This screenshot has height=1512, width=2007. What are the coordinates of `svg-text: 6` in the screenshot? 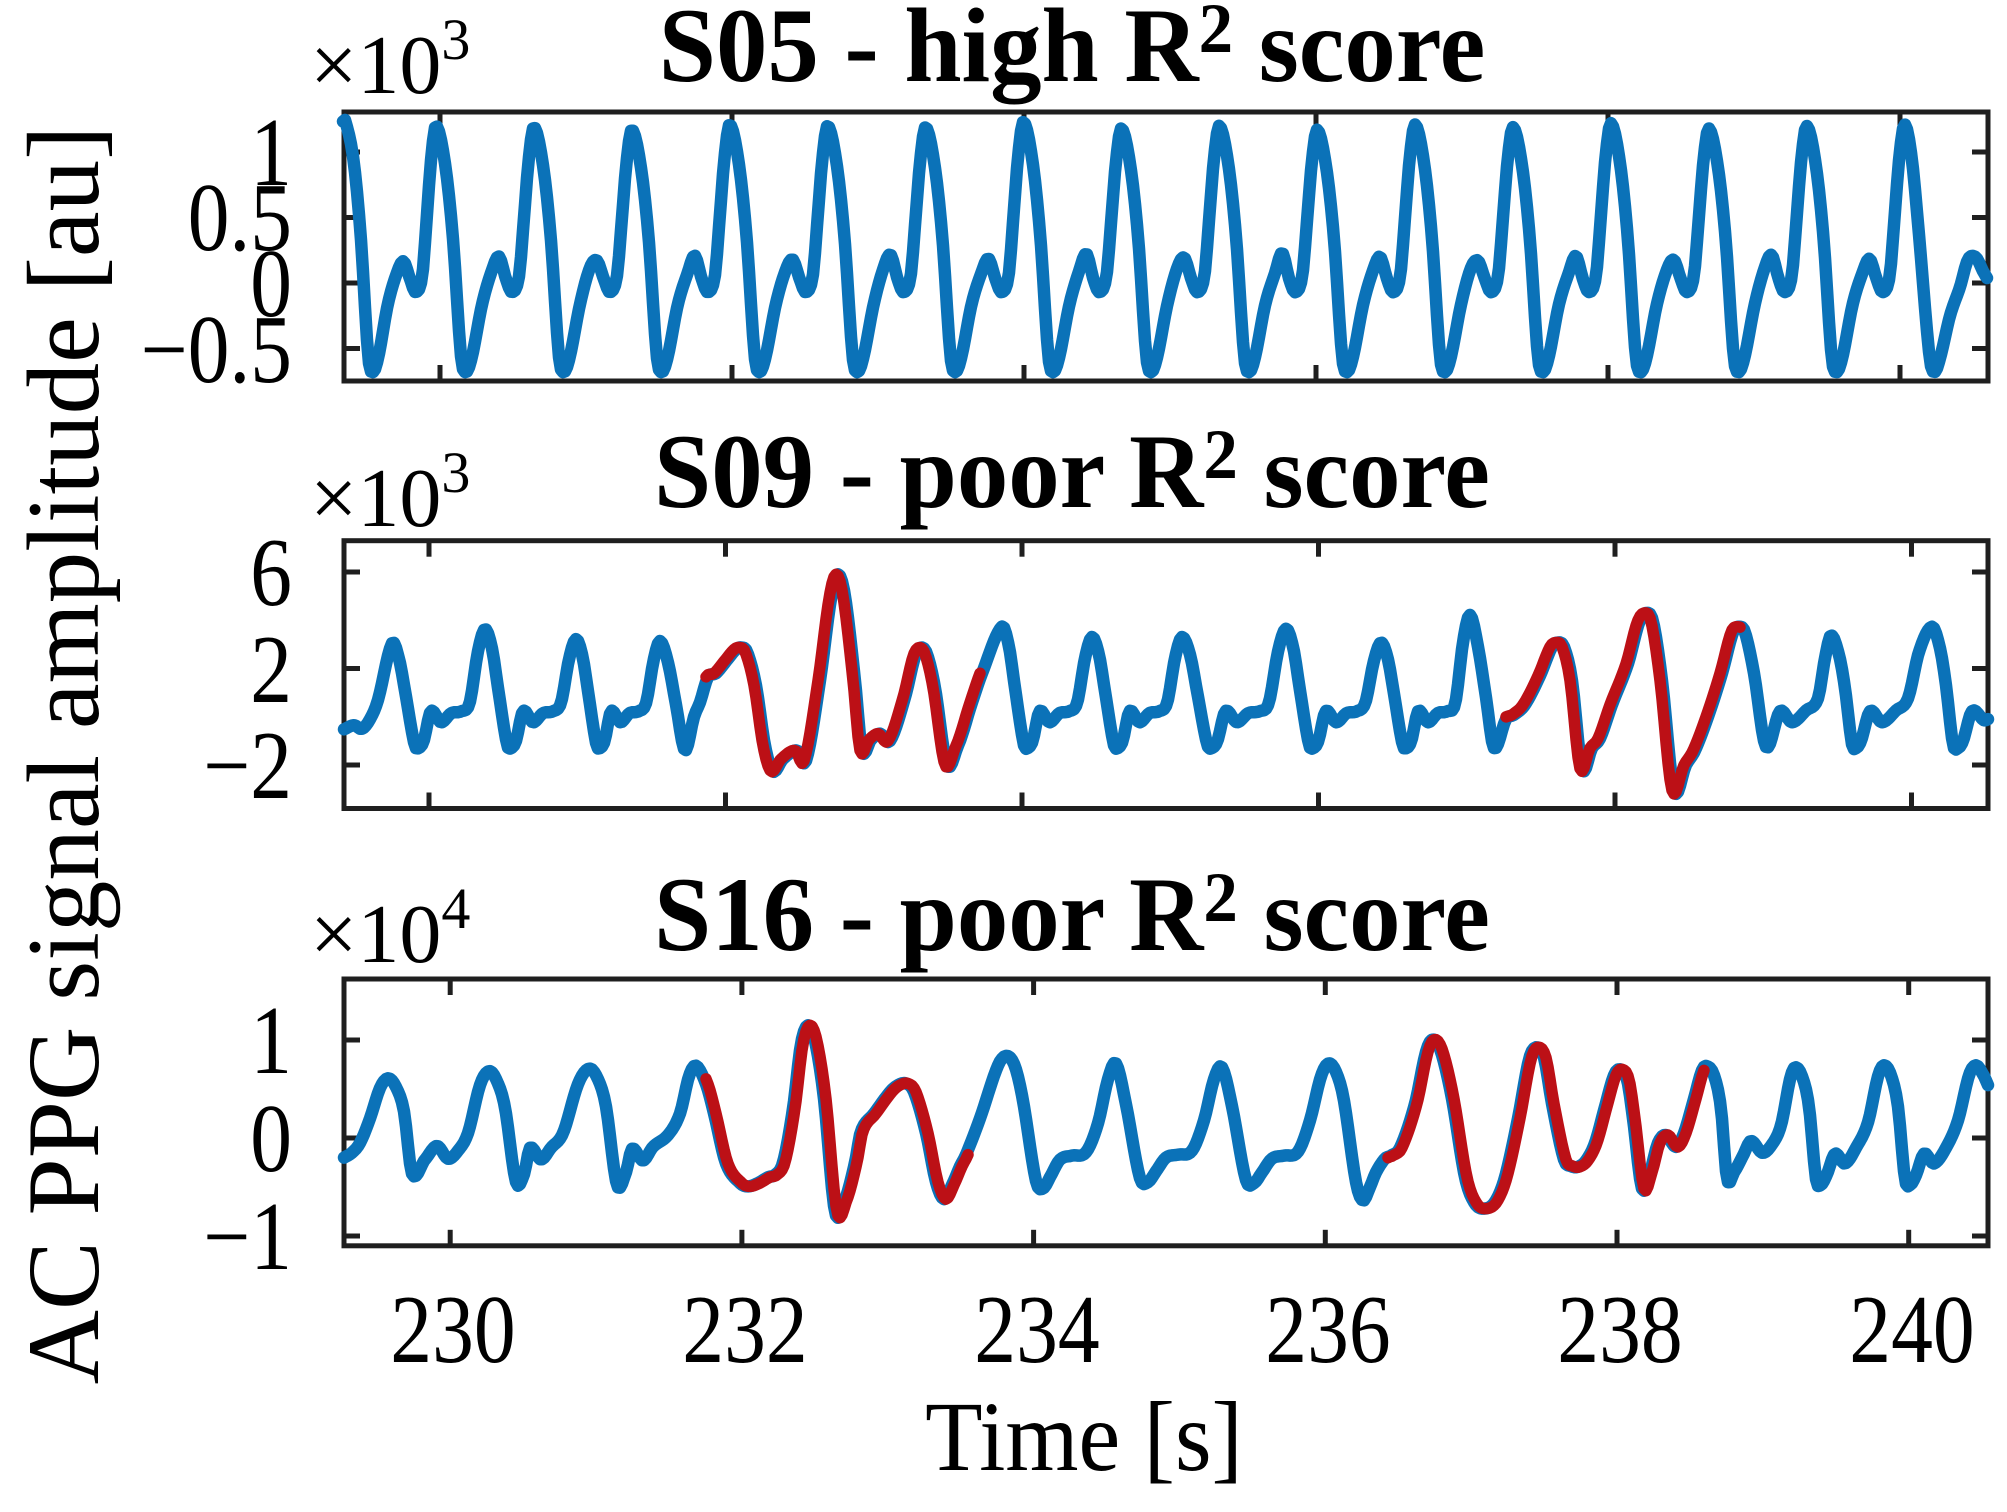 It's located at (271, 572).